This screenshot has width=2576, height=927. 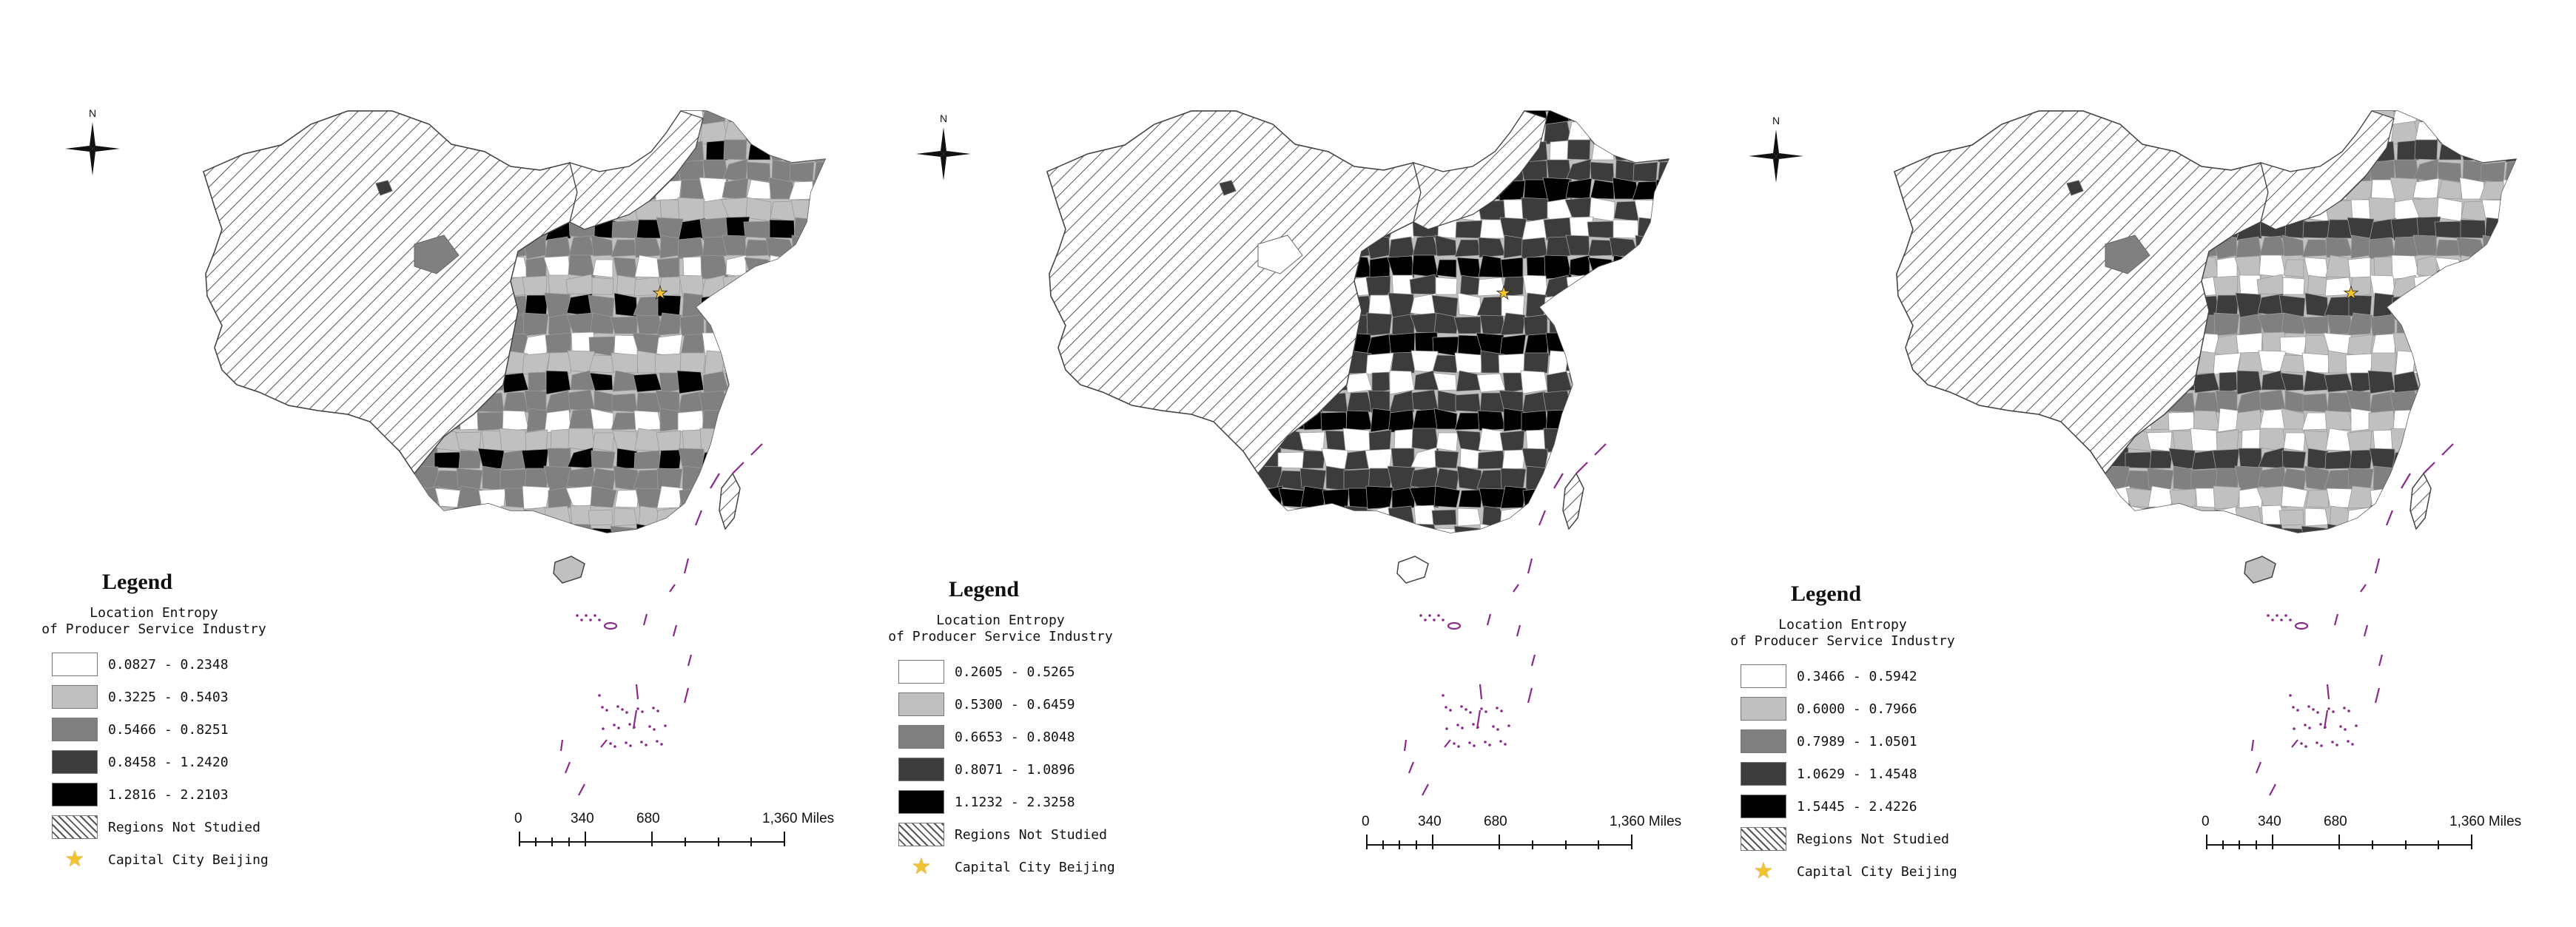 I want to click on region-not-studied, so click(x=636, y=170).